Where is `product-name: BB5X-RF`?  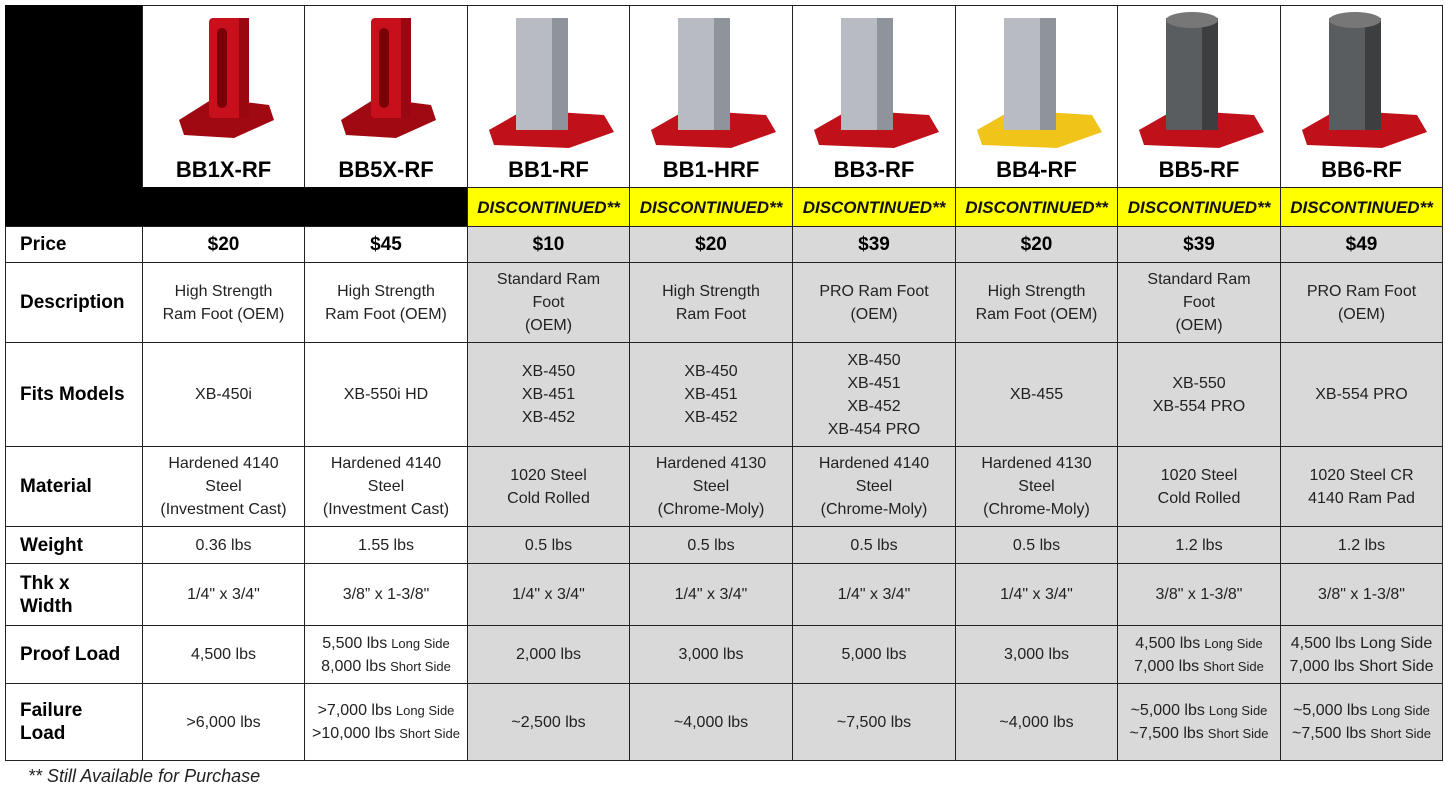
product-name: BB5X-RF is located at coordinates (386, 169).